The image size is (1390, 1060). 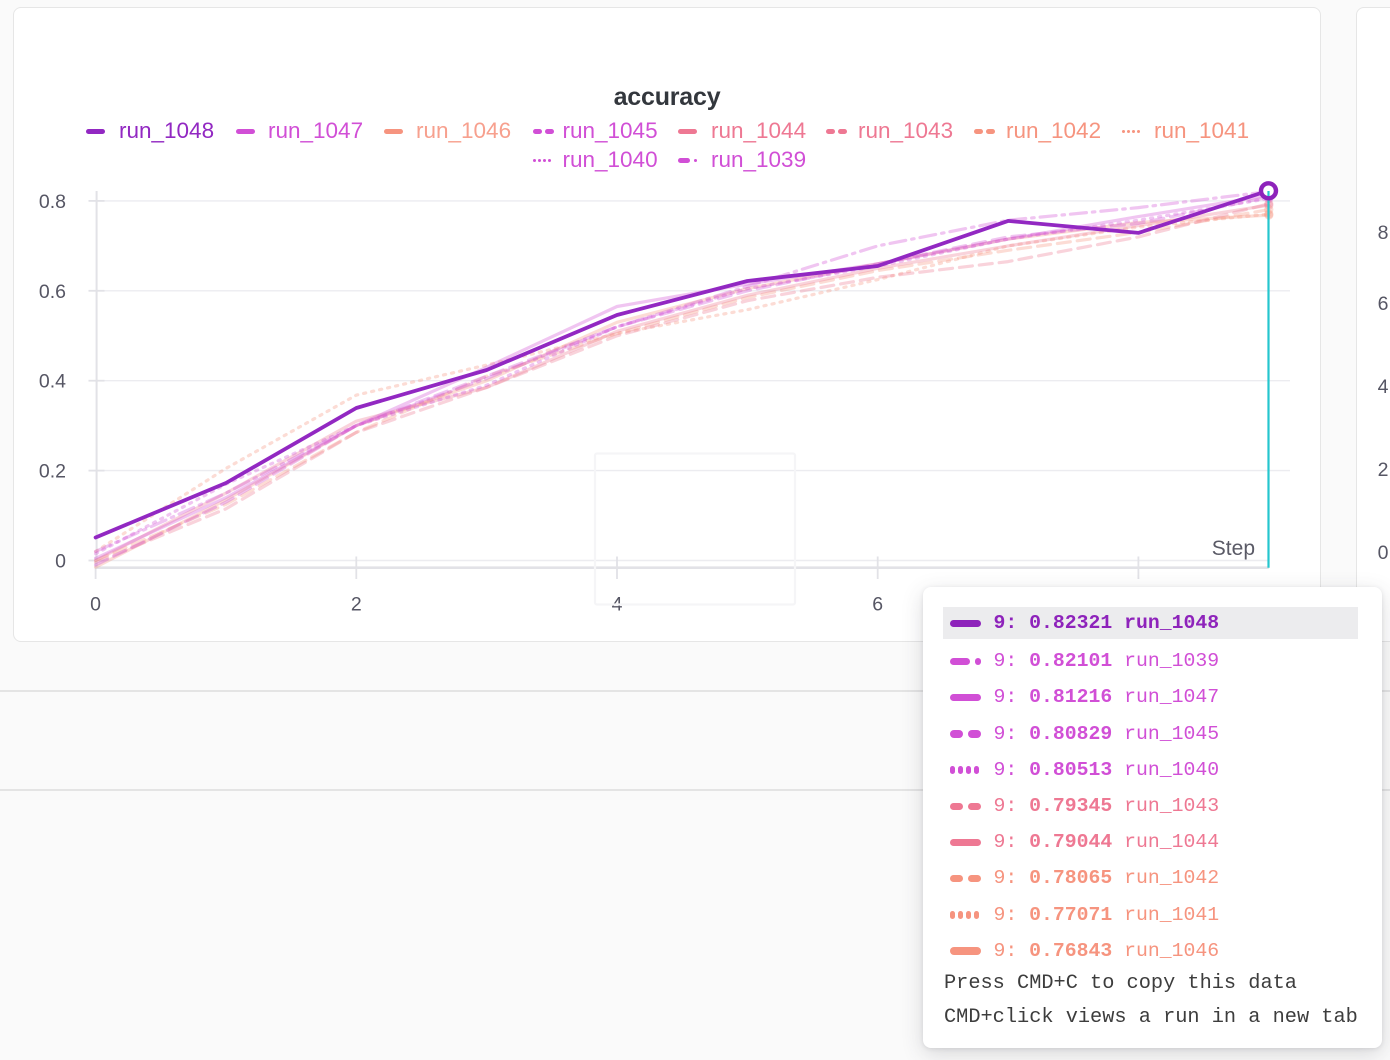 I want to click on svg-text: 0.8, so click(x=52, y=202).